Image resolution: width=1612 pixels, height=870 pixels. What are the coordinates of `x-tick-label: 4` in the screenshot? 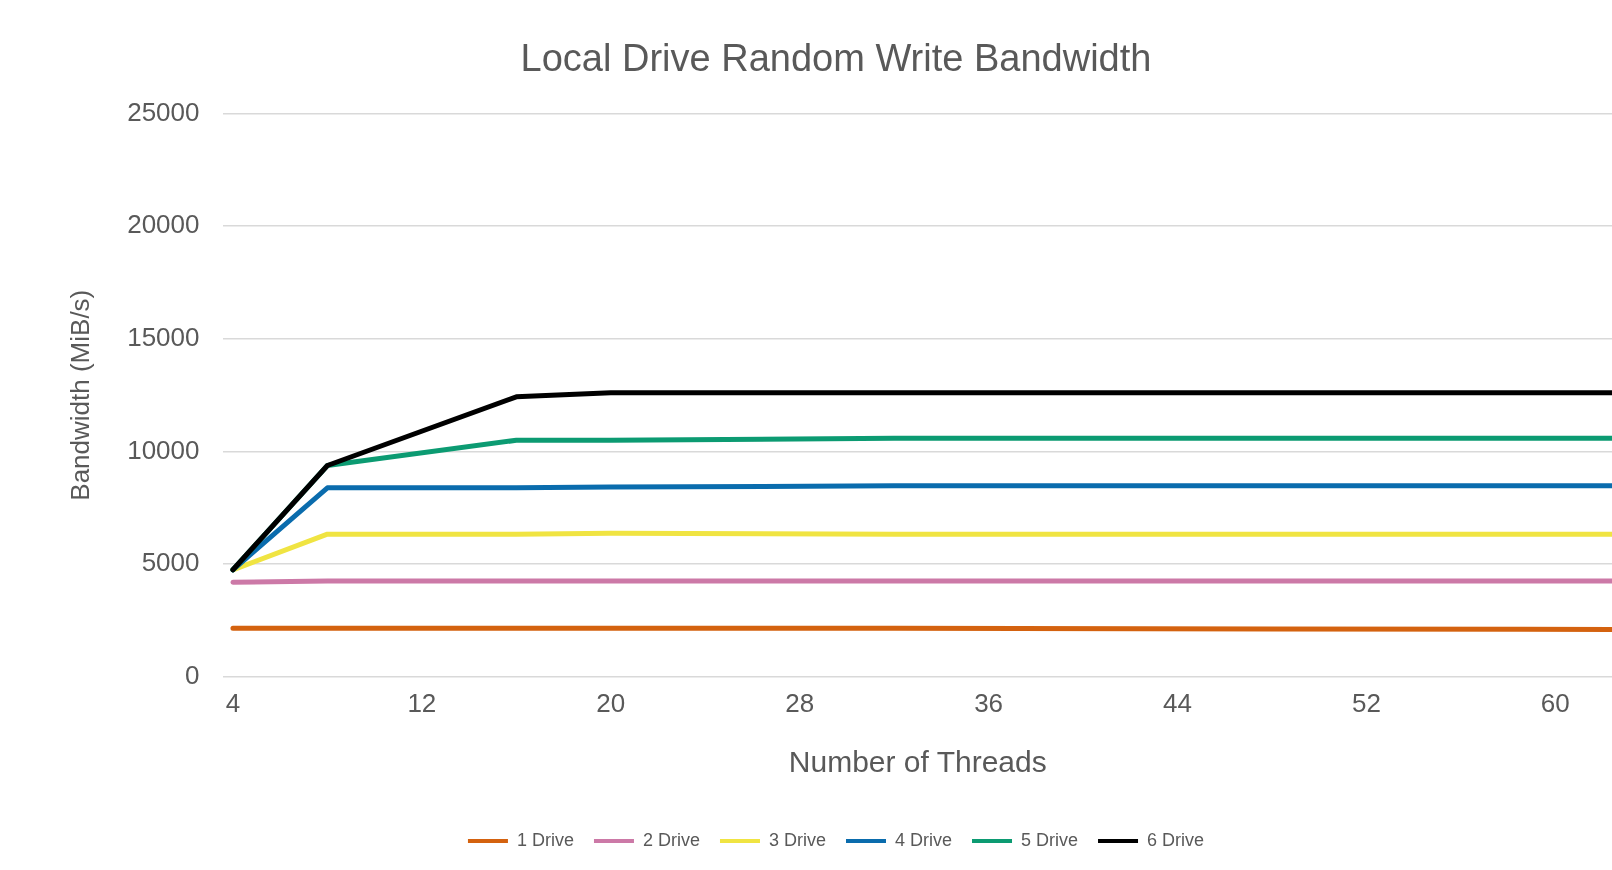 It's located at (233, 702).